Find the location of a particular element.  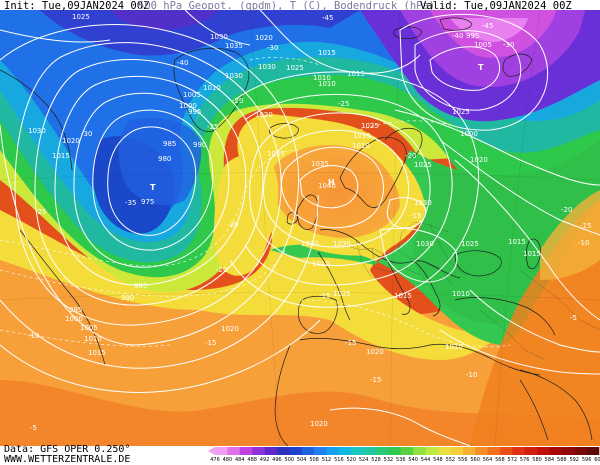

colorbar-label: 524 is located at coordinates (363, 460).